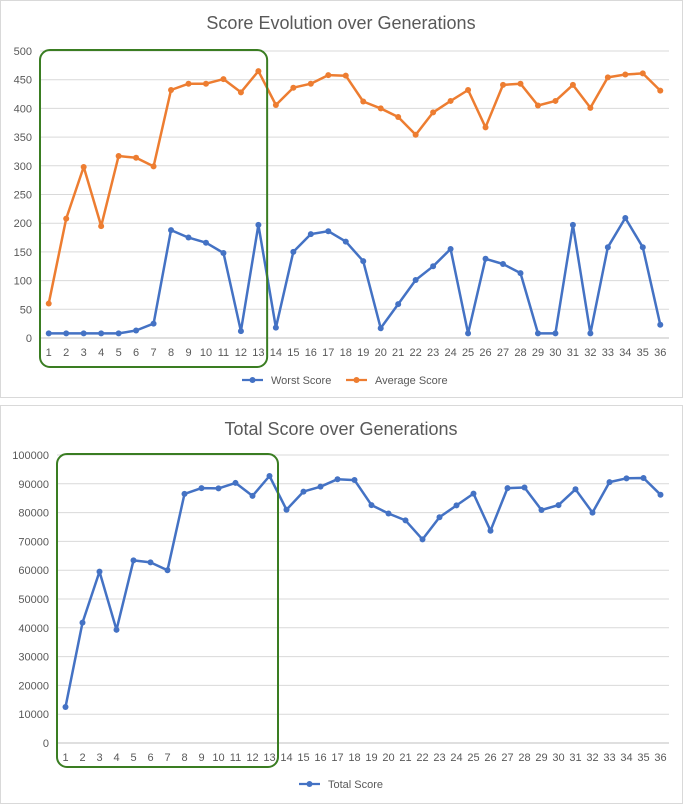 This screenshot has height=804, width=683. I want to click on x-tick-label: 10, so click(218, 758).